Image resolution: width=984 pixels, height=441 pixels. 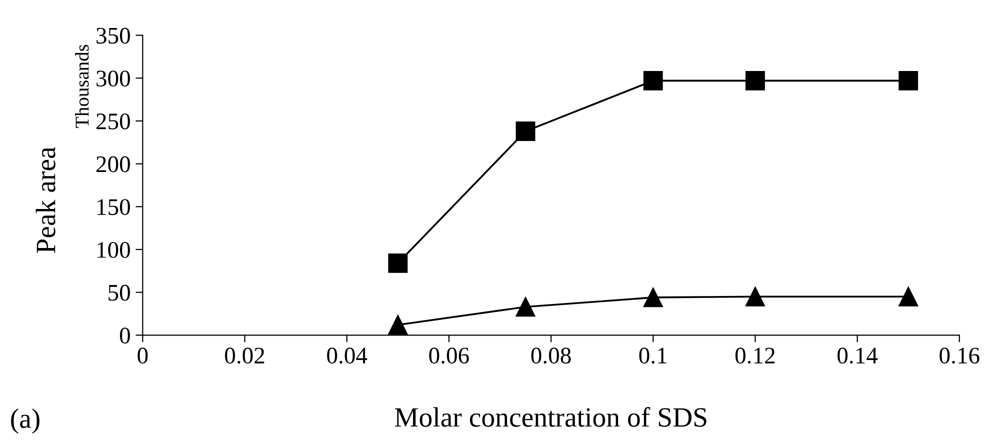 What do you see at coordinates (550, 416) in the screenshot?
I see `x-axis-title: Molar concentration of SDS` at bounding box center [550, 416].